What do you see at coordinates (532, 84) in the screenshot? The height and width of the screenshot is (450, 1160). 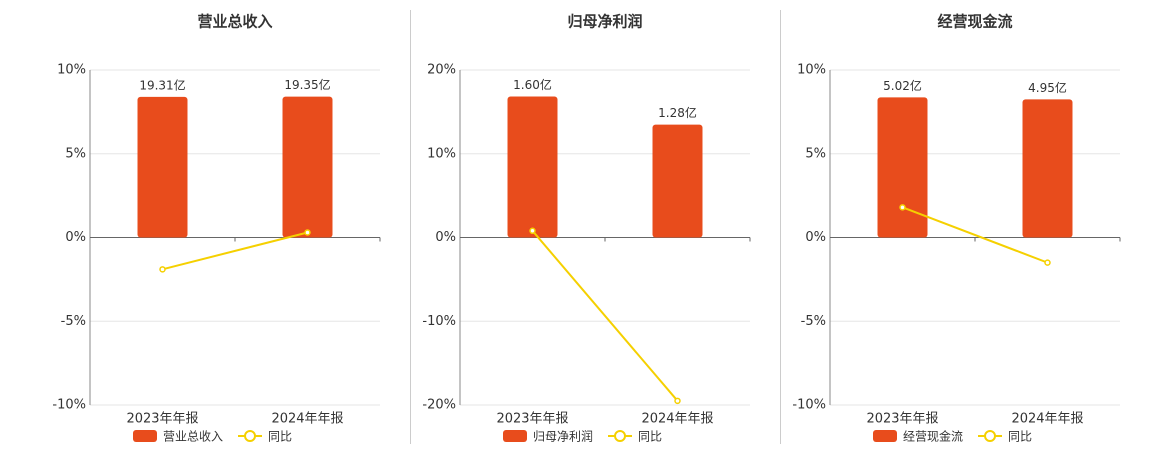 I see `value-label: 1.60亿` at bounding box center [532, 84].